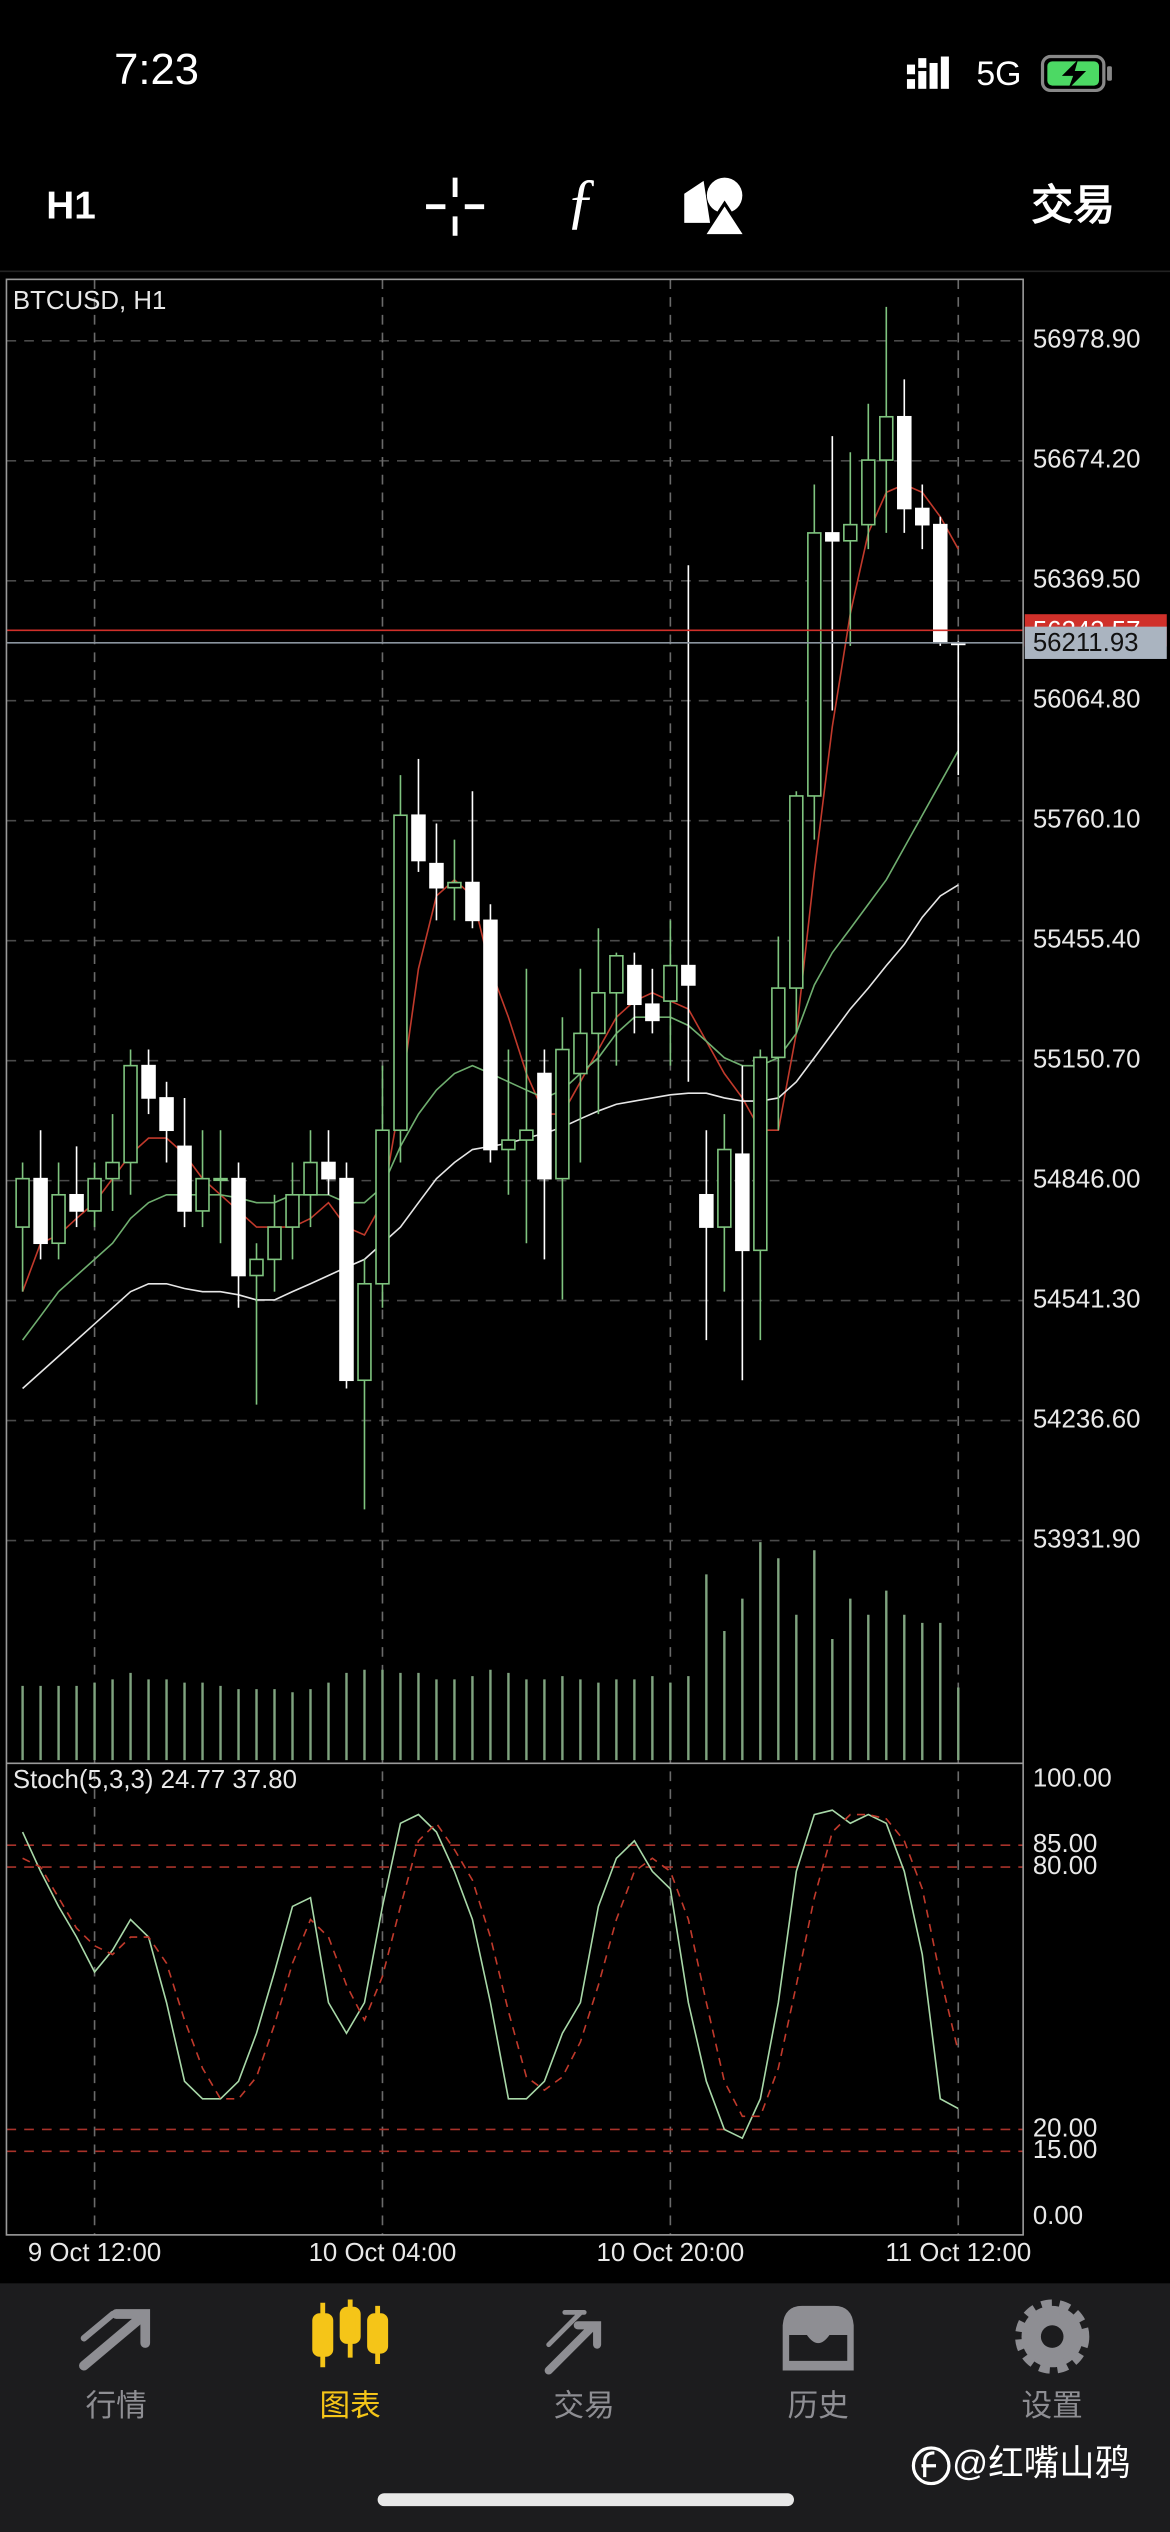  Describe the element at coordinates (115, 2340) in the screenshot. I see `quotes-tab-icon` at that location.